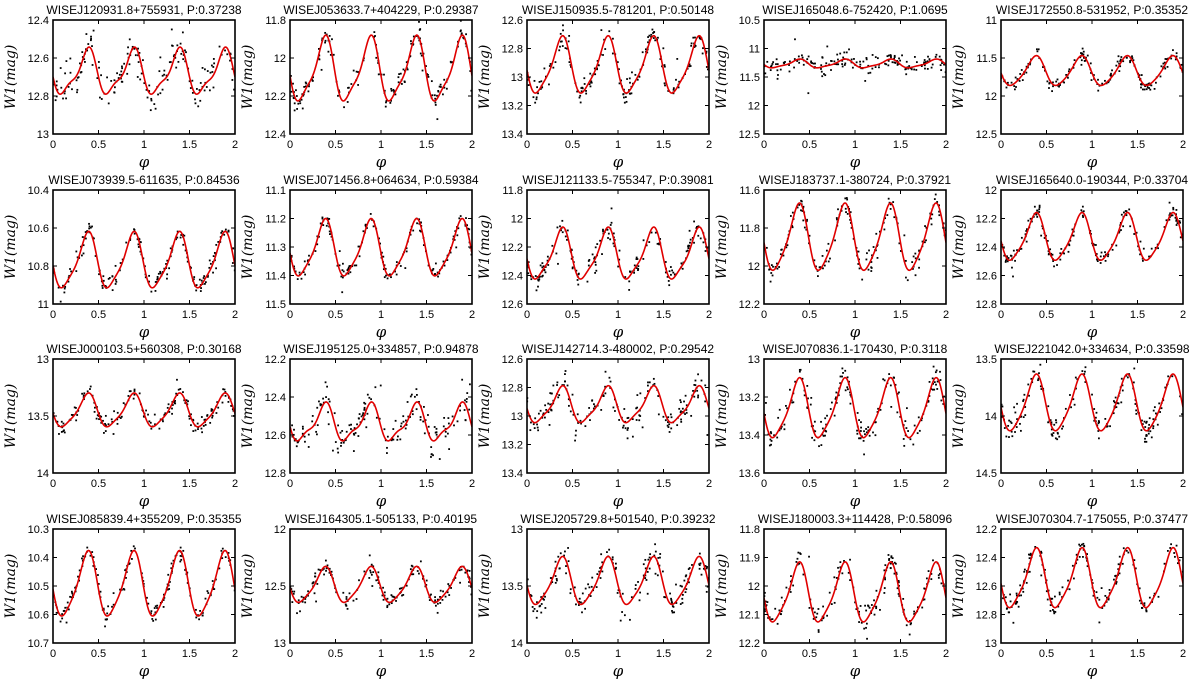 The image size is (1200, 684). What do you see at coordinates (991, 417) in the screenshot?
I see `y-tick-label: 14` at bounding box center [991, 417].